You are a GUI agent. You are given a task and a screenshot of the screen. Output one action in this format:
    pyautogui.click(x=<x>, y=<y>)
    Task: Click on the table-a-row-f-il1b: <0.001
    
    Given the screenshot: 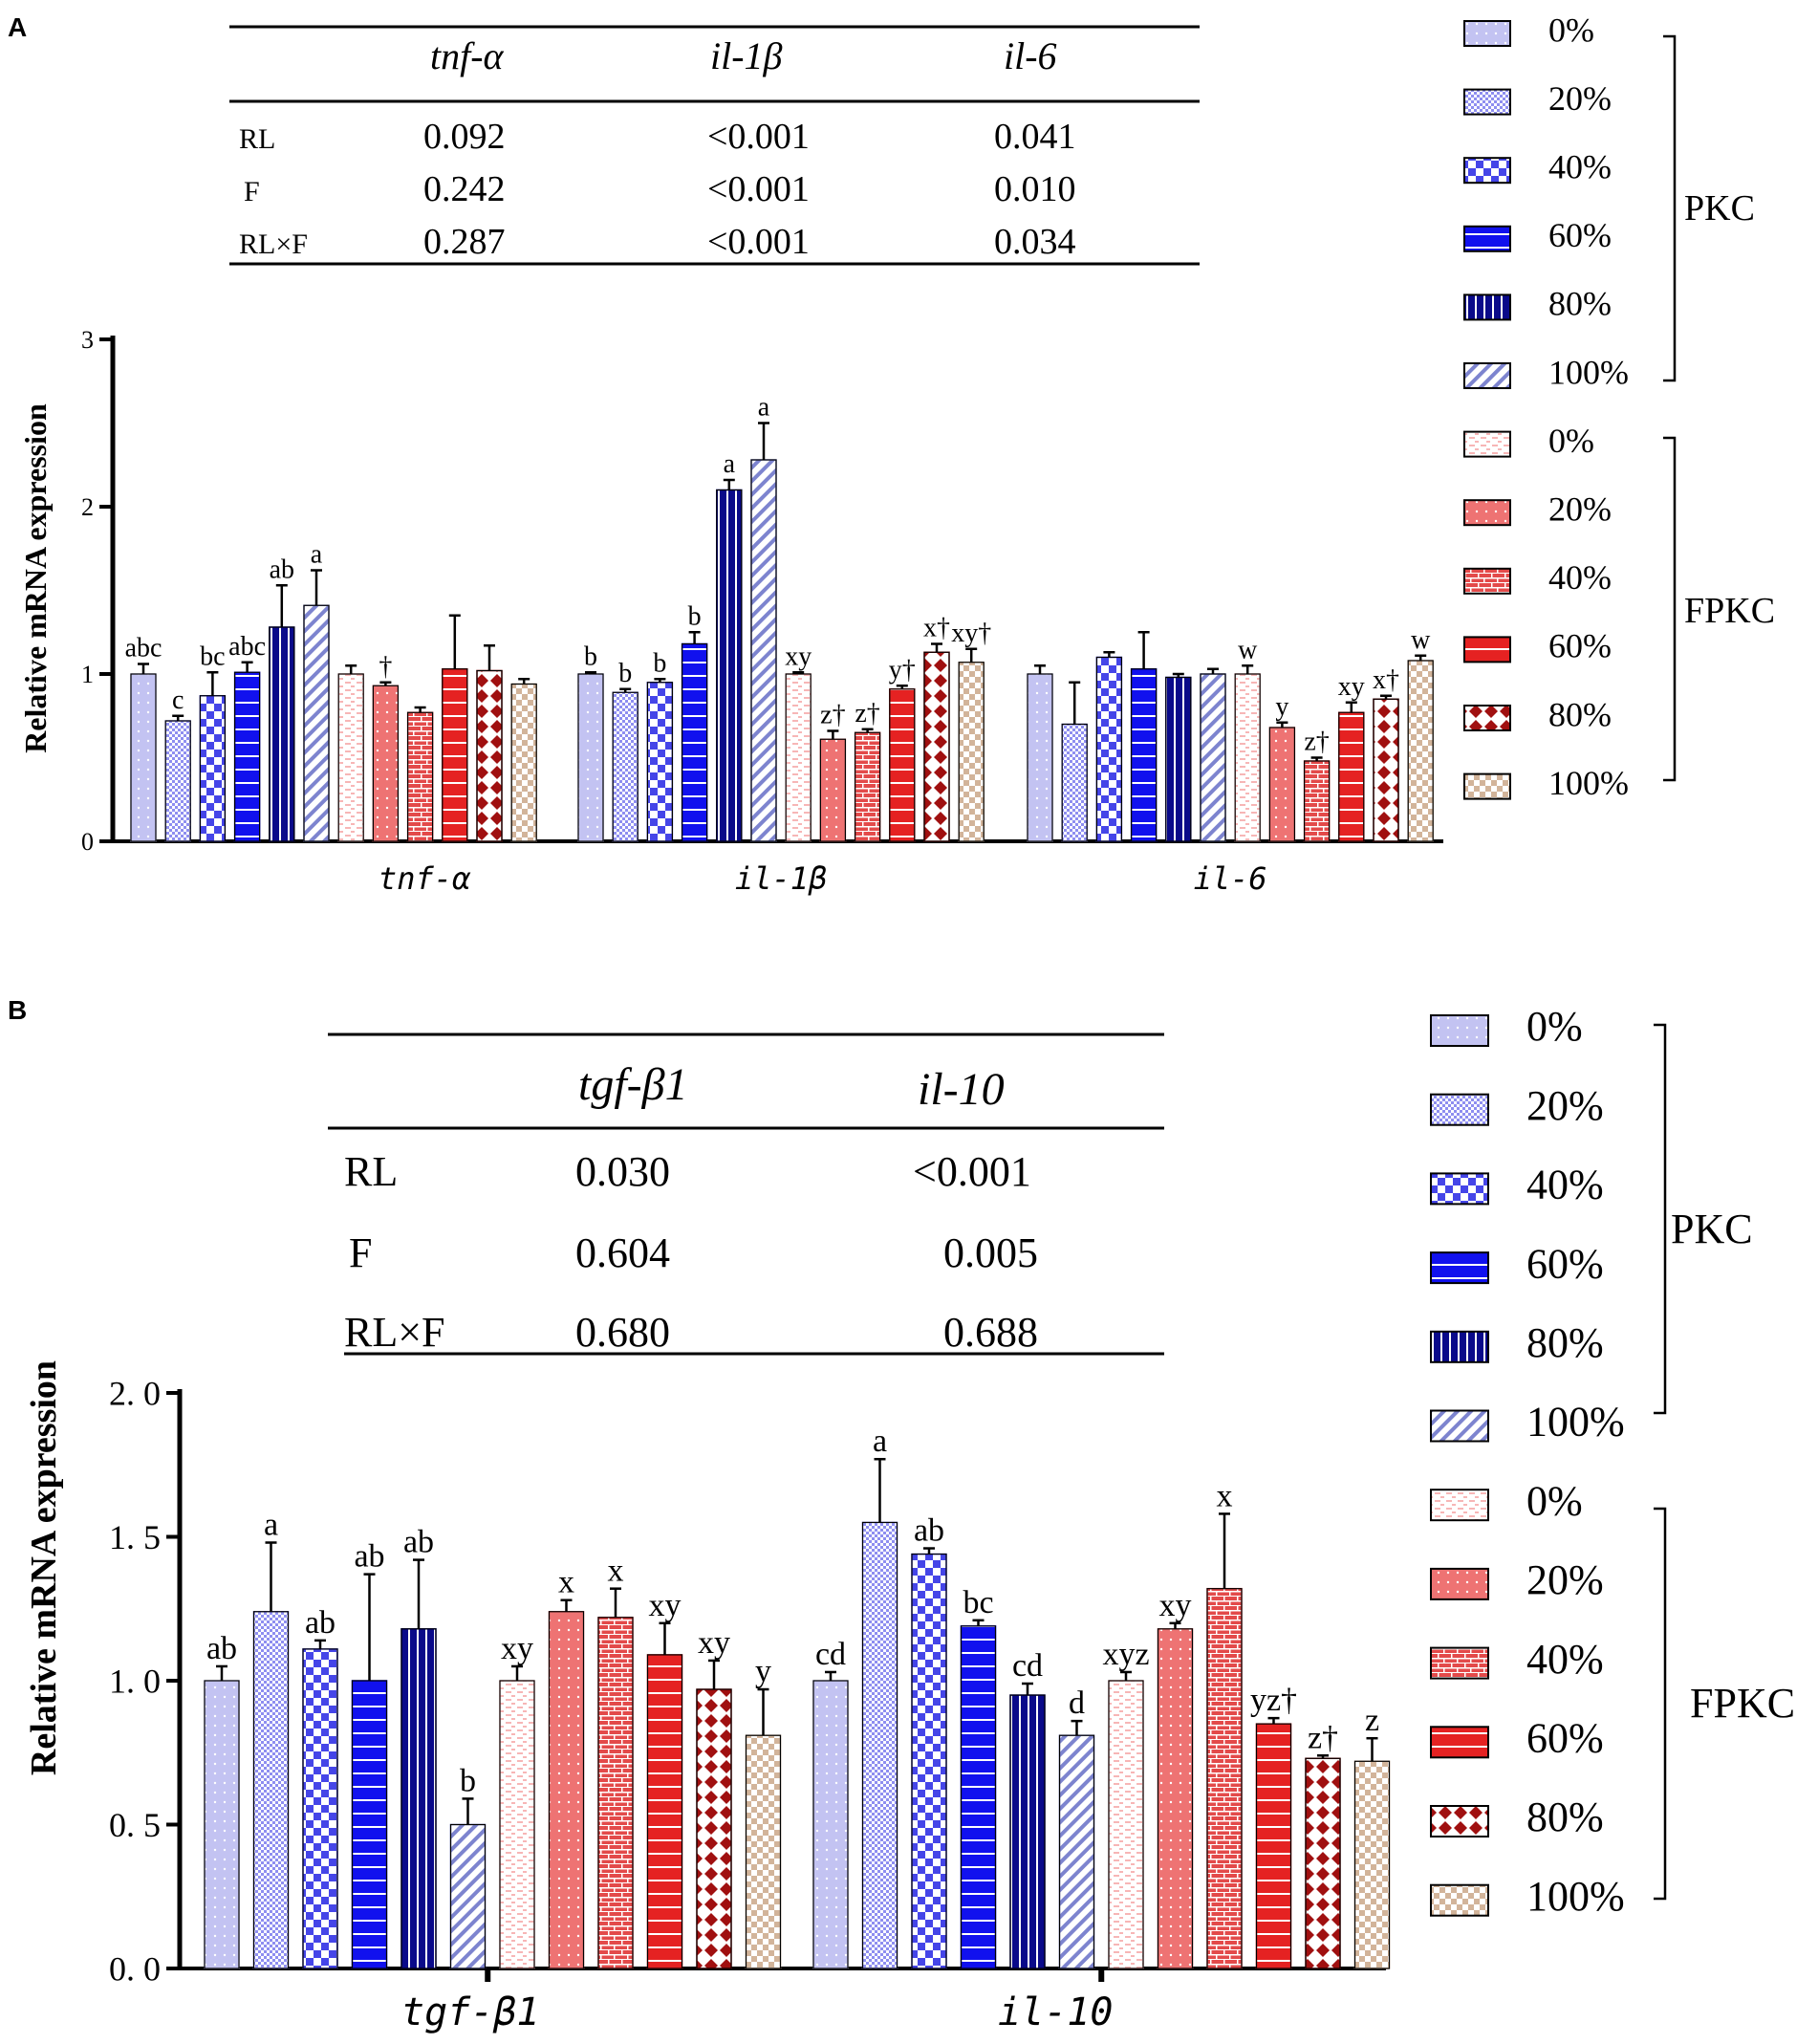 What is the action you would take?
    pyautogui.click(x=758, y=189)
    